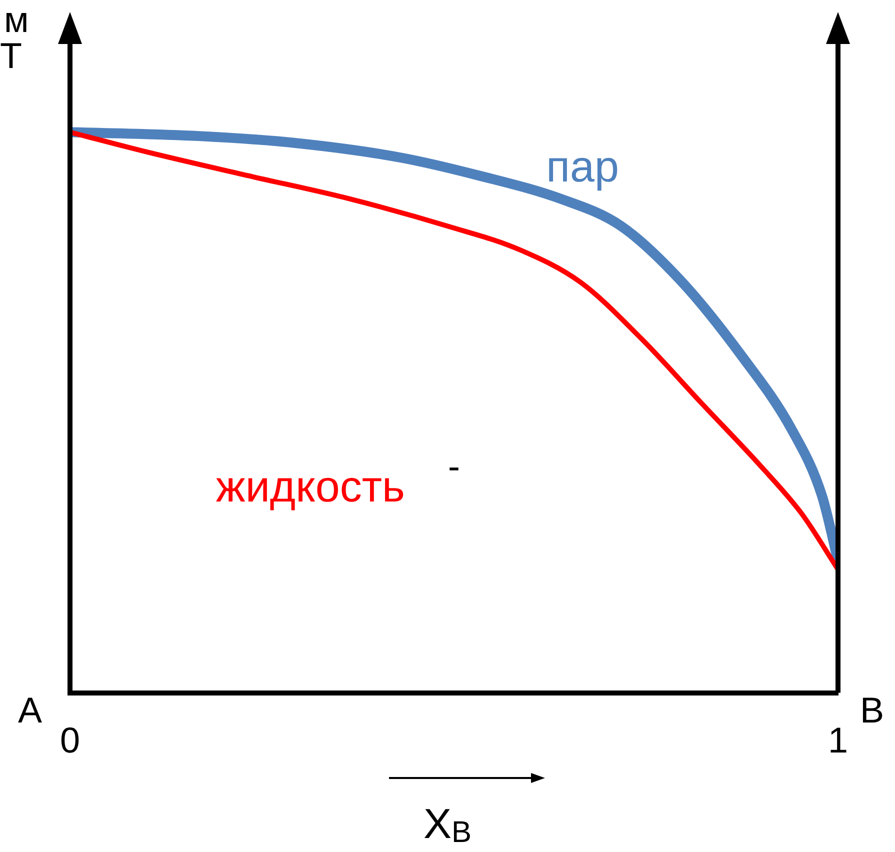  What do you see at coordinates (872, 710) in the screenshot?
I see `text: B` at bounding box center [872, 710].